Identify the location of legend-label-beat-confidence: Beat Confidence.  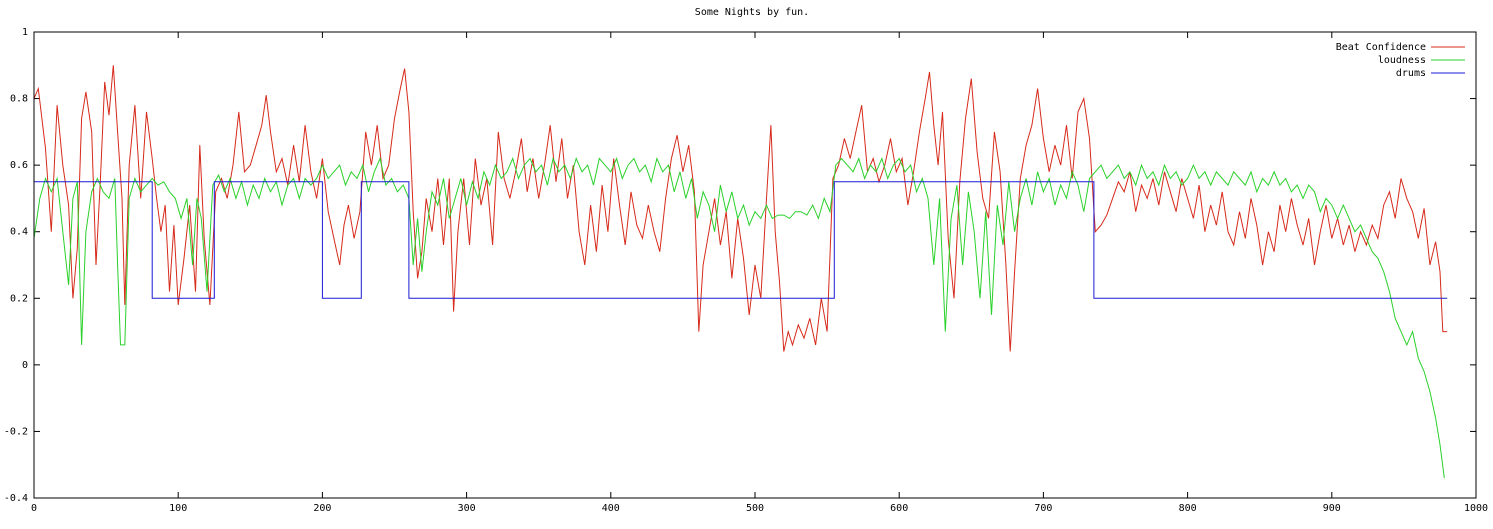
(1381, 47).